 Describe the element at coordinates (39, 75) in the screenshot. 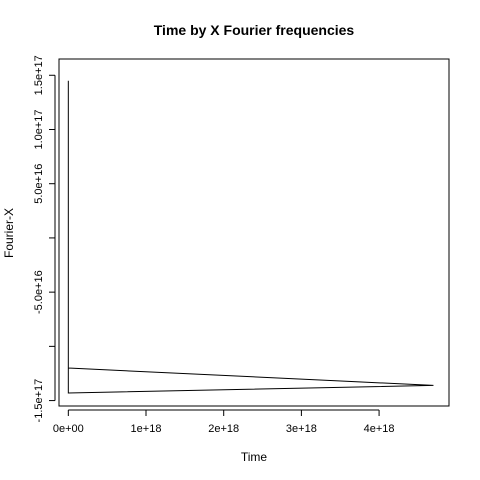

I see `y-tick-label: 1.5e+17` at that location.